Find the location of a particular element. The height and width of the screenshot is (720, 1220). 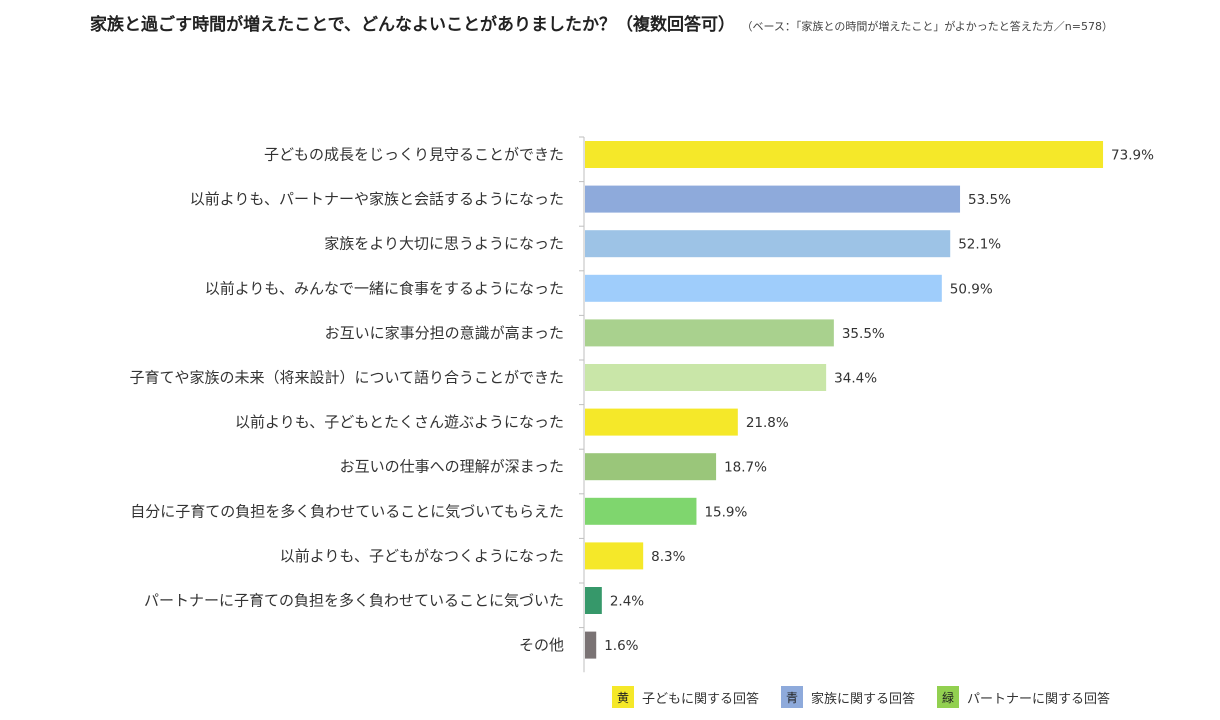

data-label: 53.5% is located at coordinates (989, 200).